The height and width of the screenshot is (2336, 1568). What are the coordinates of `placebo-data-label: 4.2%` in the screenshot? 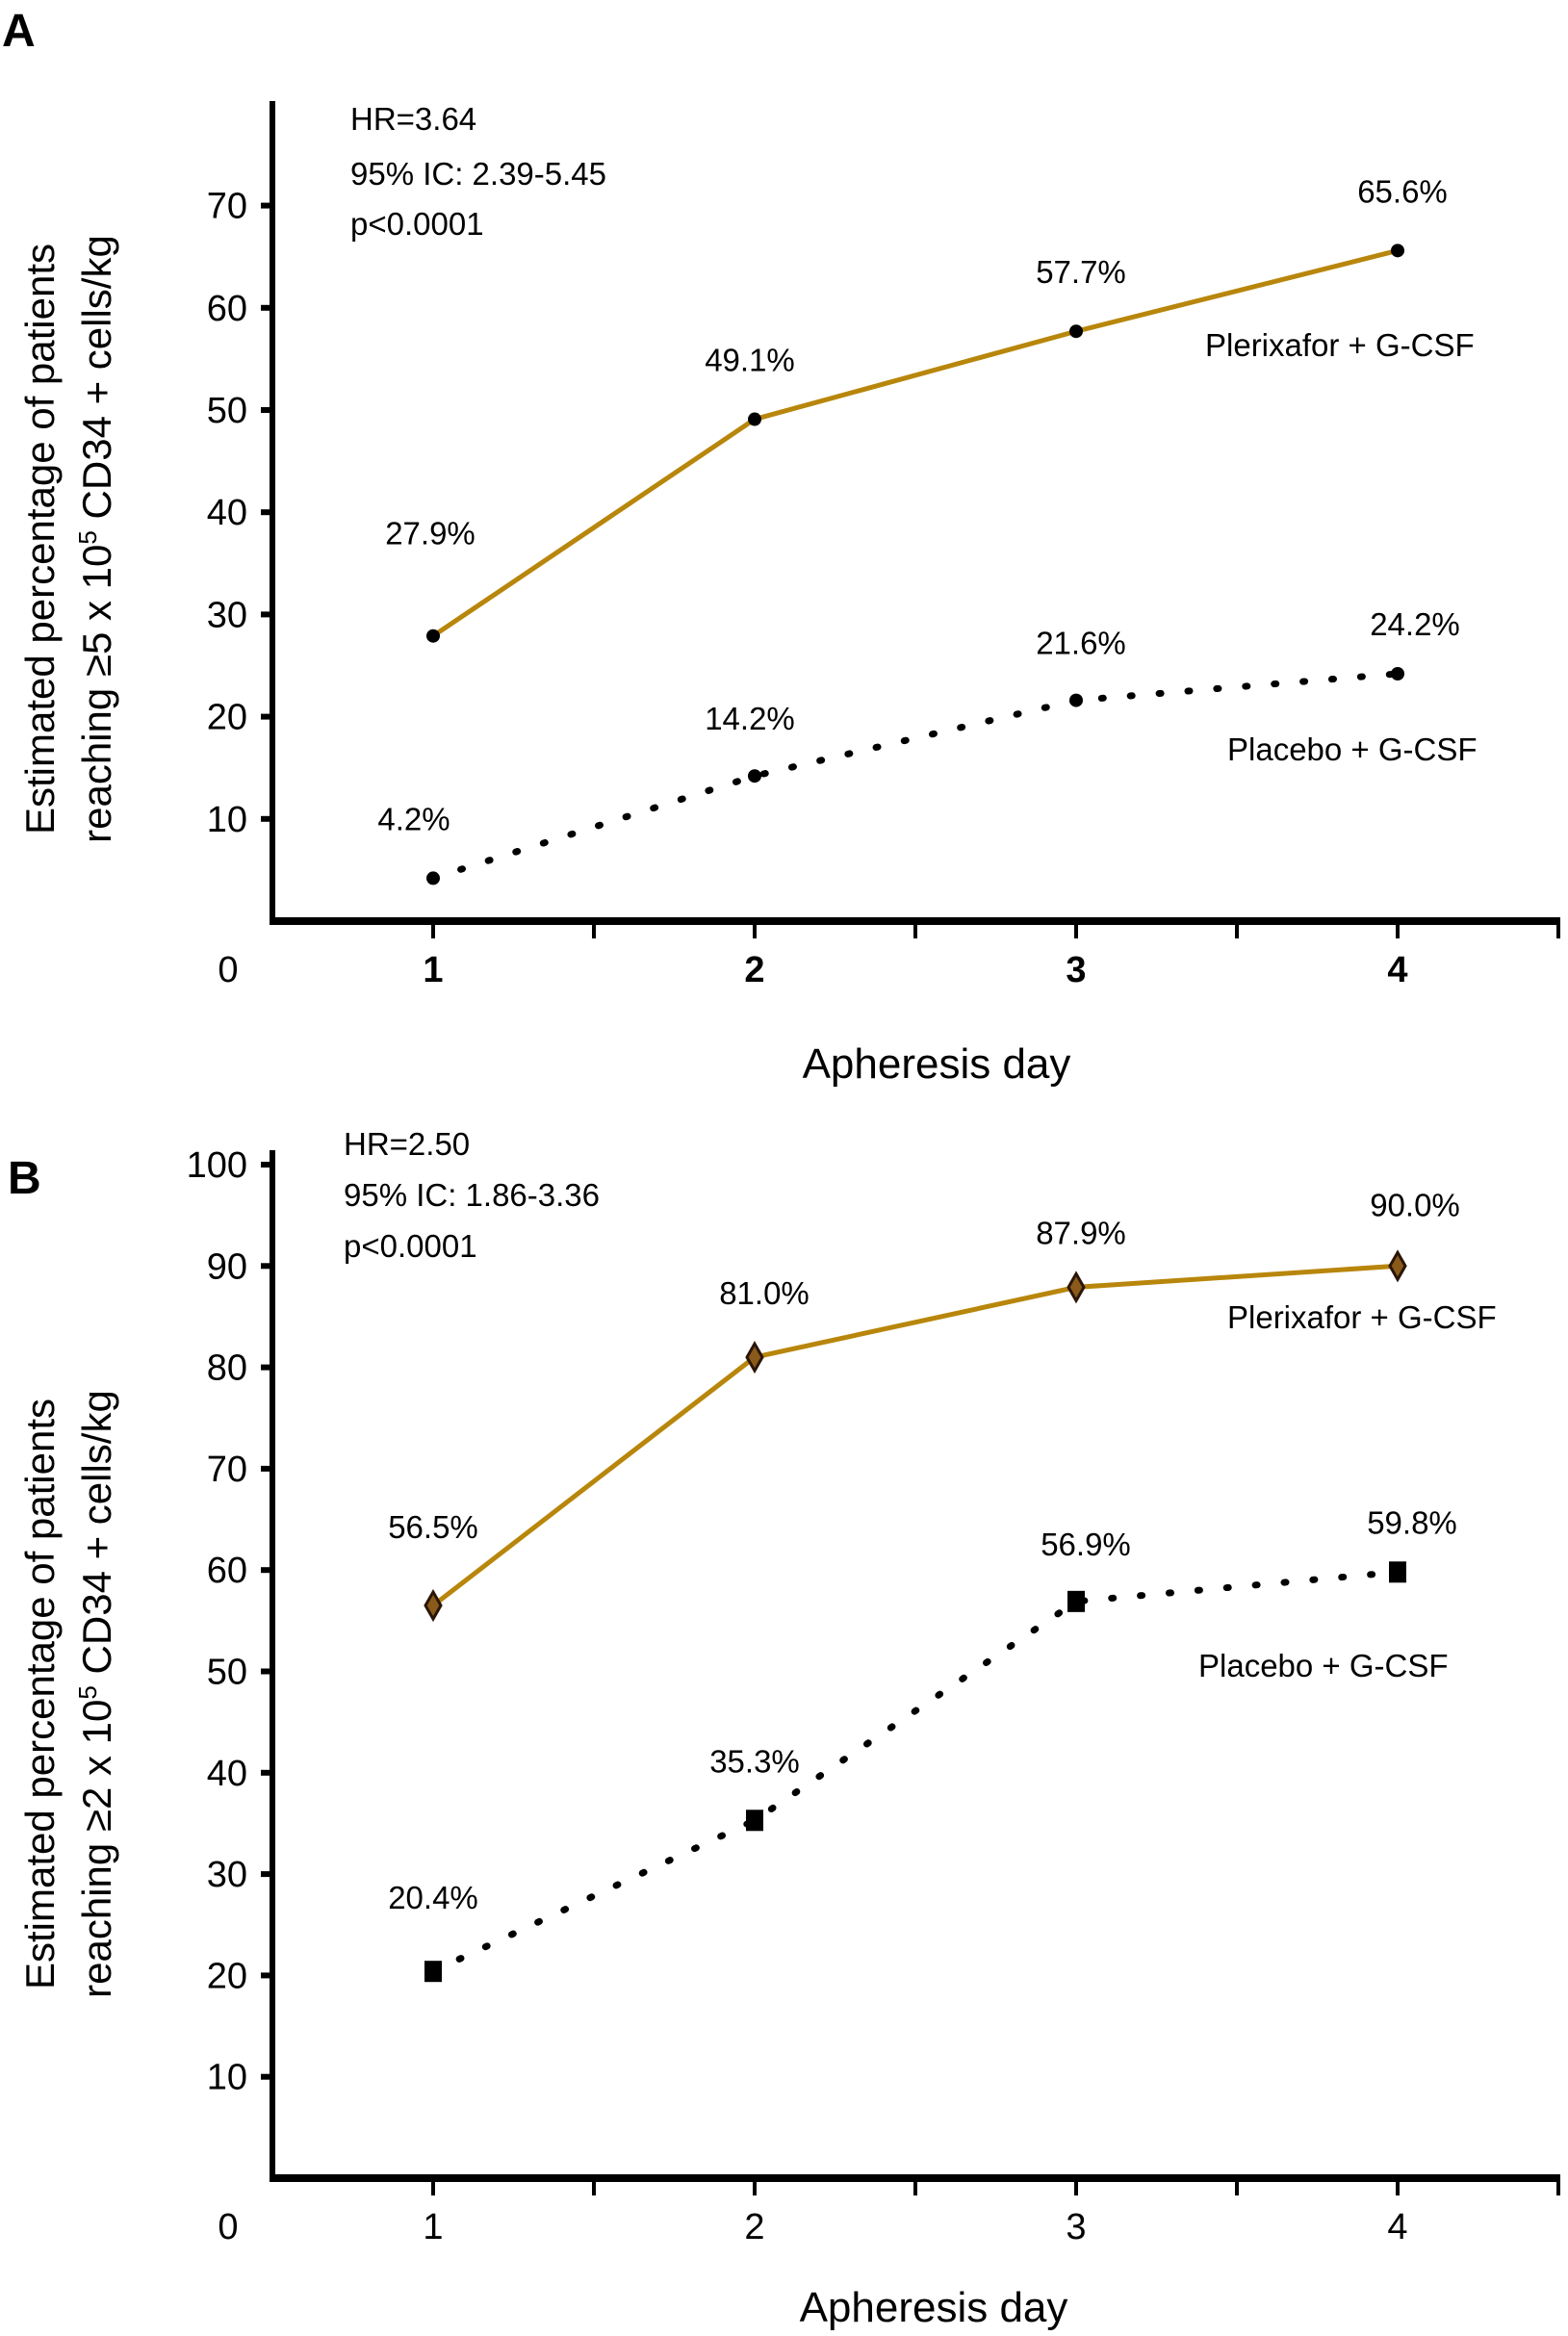 It's located at (413, 818).